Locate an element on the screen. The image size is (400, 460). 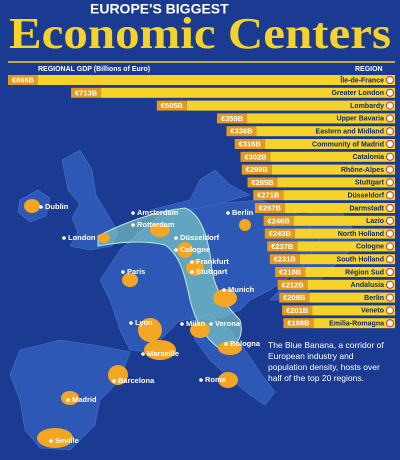
category-label: Cologne is located at coordinates (370, 247).